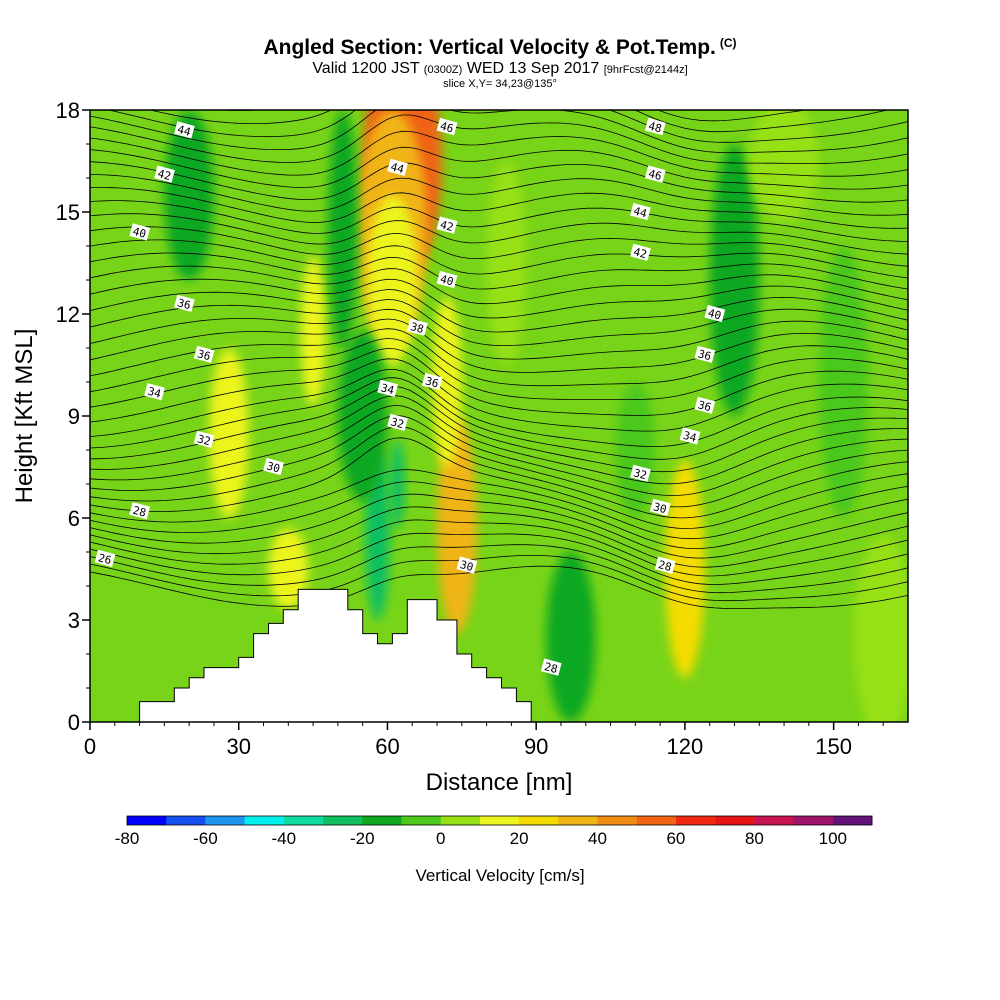 The width and height of the screenshot is (1000, 1000). I want to click on isentrope-label: 44, so click(184, 130).